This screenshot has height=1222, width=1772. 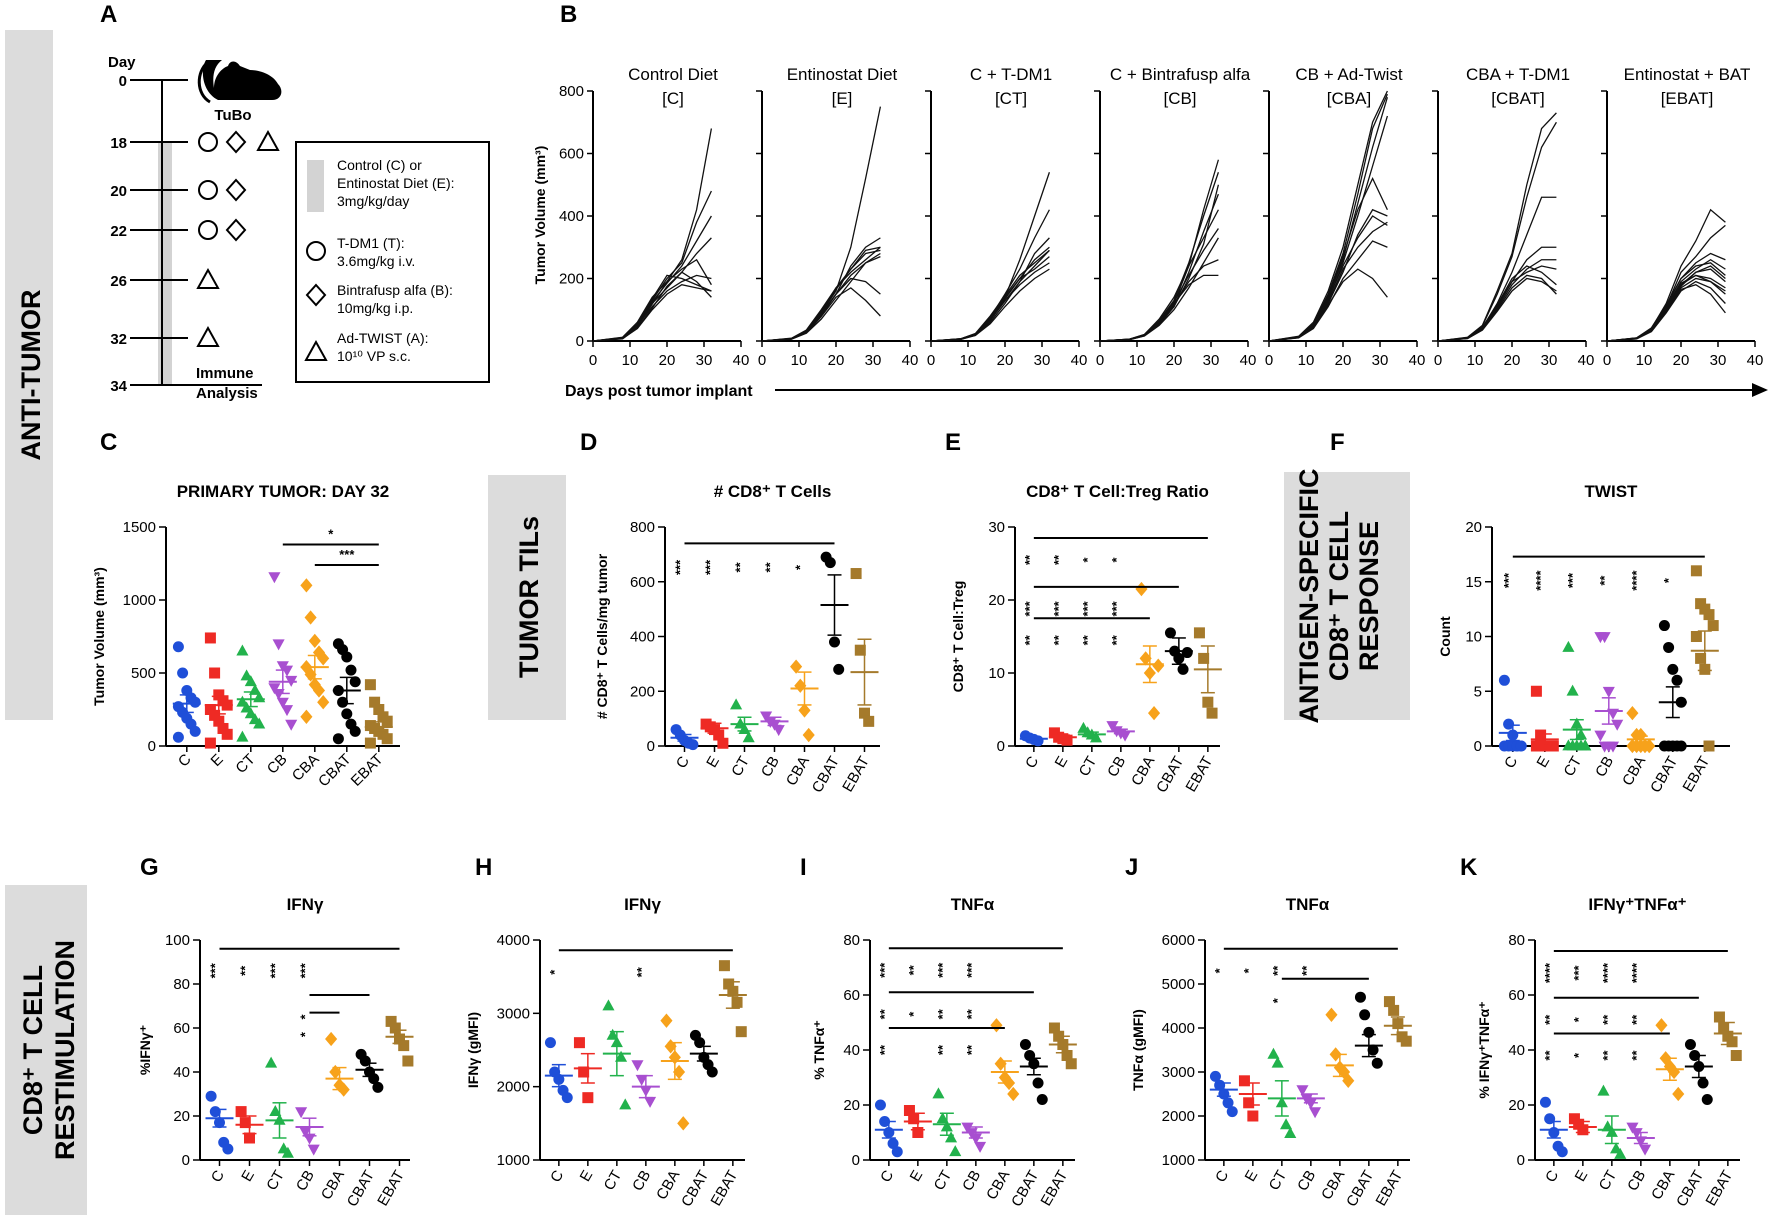 I want to click on y-axis-label: %IFNγ⁺, so click(x=145, y=1050).